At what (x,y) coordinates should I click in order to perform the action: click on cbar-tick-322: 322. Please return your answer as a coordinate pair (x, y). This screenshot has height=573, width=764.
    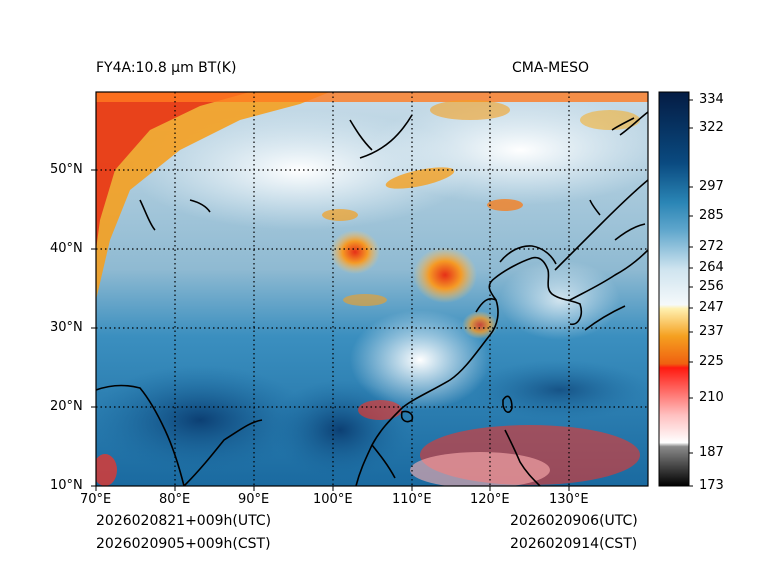
    Looking at the image, I should click on (711, 127).